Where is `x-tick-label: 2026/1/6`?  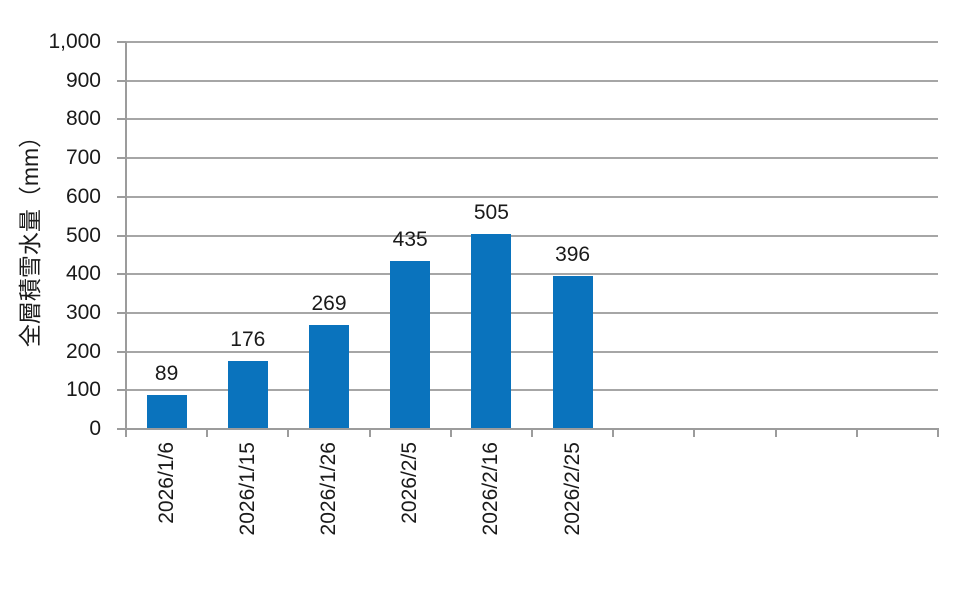
x-tick-label: 2026/1/6 is located at coordinates (166, 483).